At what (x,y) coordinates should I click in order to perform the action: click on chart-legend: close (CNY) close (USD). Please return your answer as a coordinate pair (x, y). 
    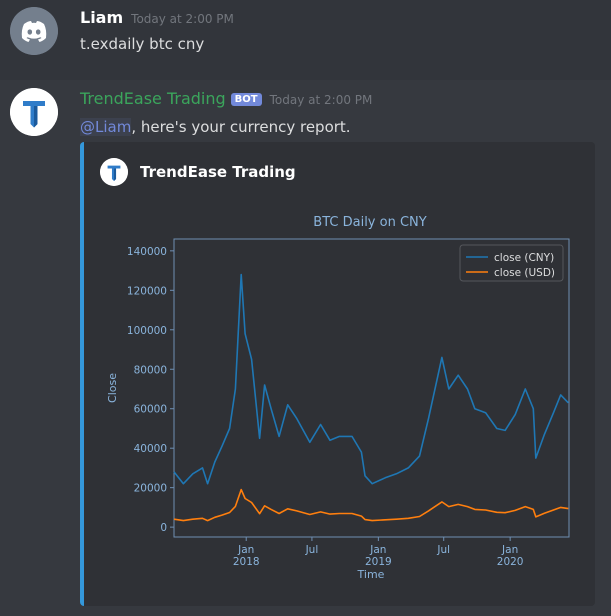
    Looking at the image, I should click on (511, 263).